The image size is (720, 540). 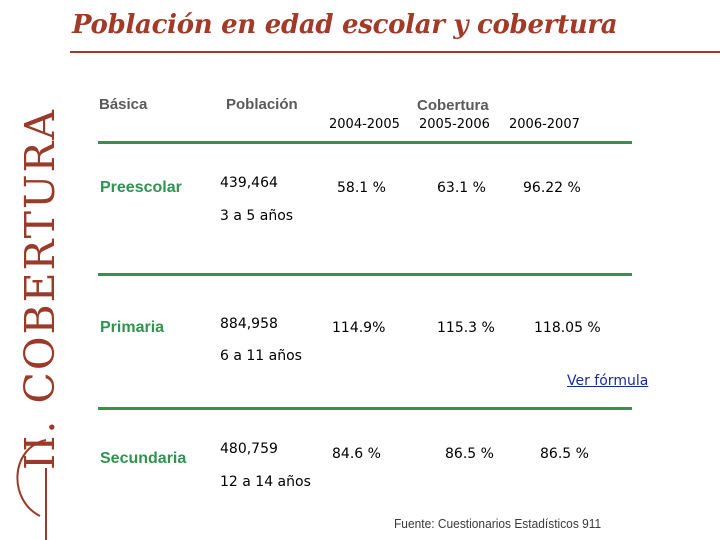 I want to click on coverage-value: 118.05 %, so click(x=567, y=328).